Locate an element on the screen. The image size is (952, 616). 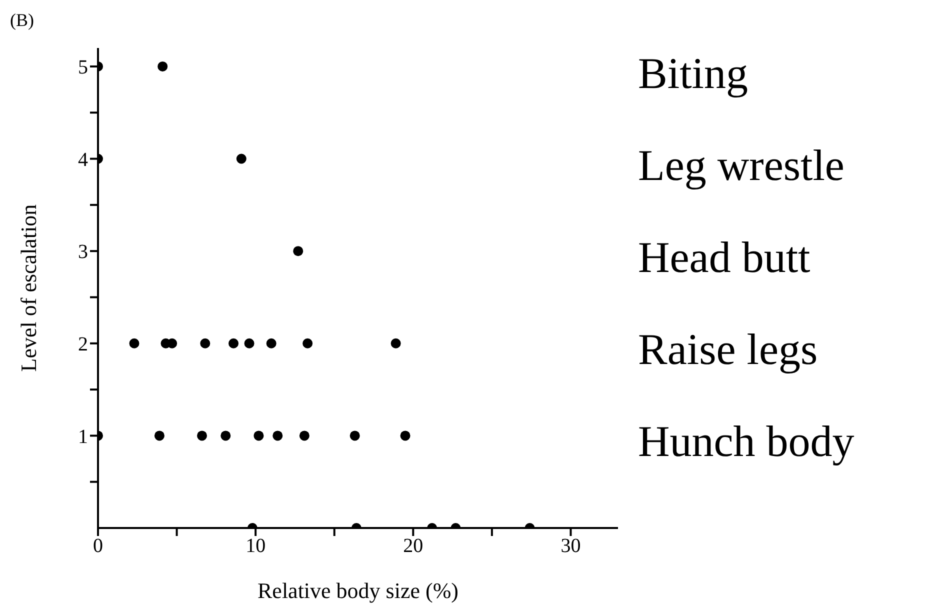
x-tick-label: 30 is located at coordinates (570, 546).